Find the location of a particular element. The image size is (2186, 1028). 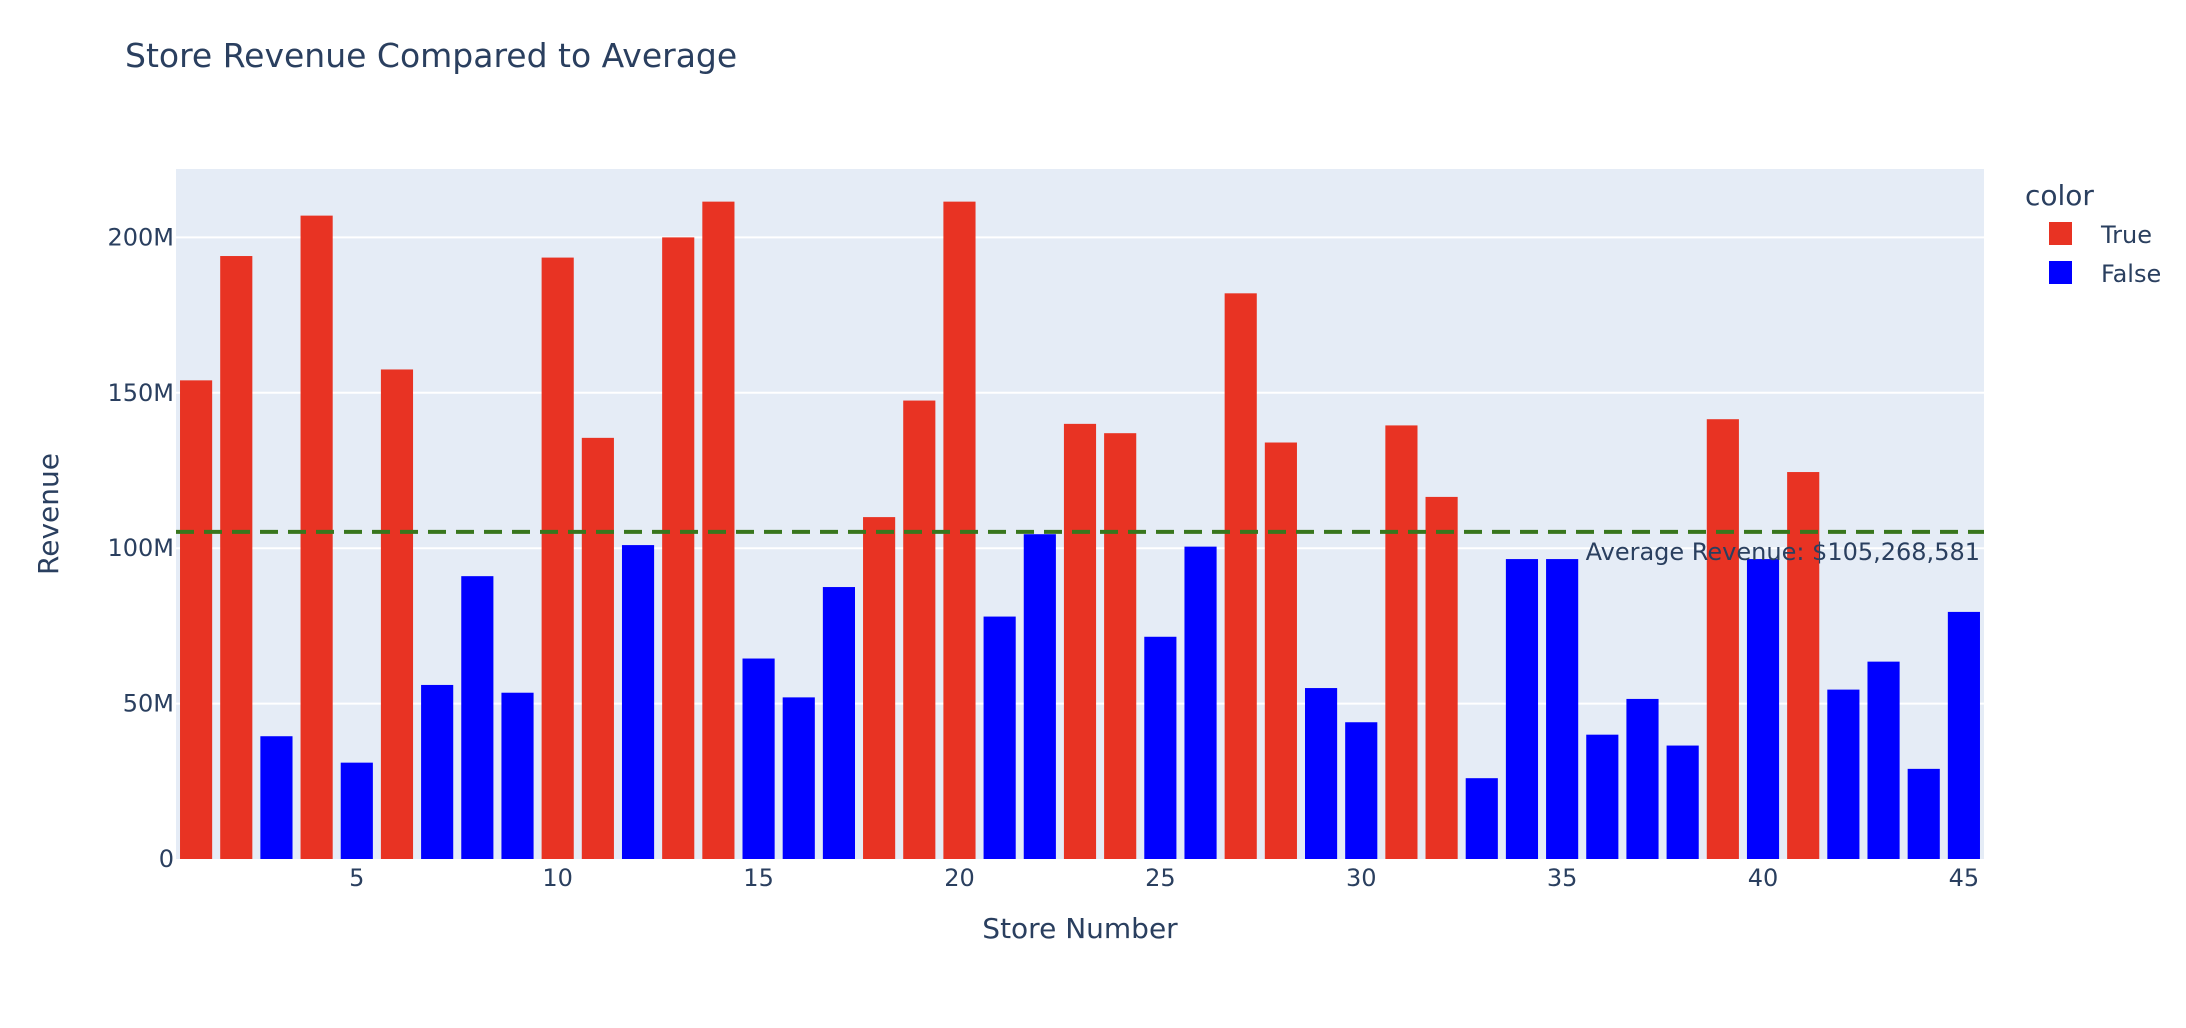

legend-swatch-false is located at coordinates (2060, 272).